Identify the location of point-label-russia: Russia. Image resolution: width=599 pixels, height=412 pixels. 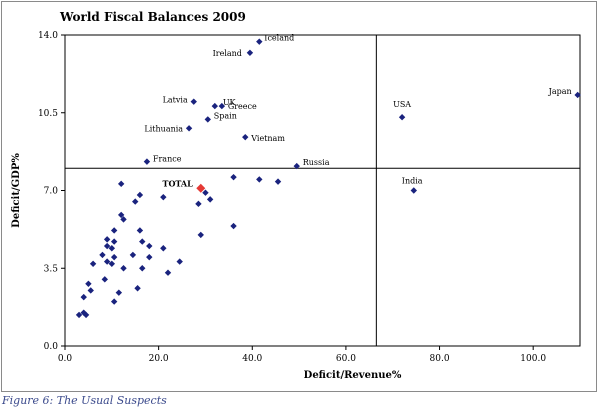
(316, 162).